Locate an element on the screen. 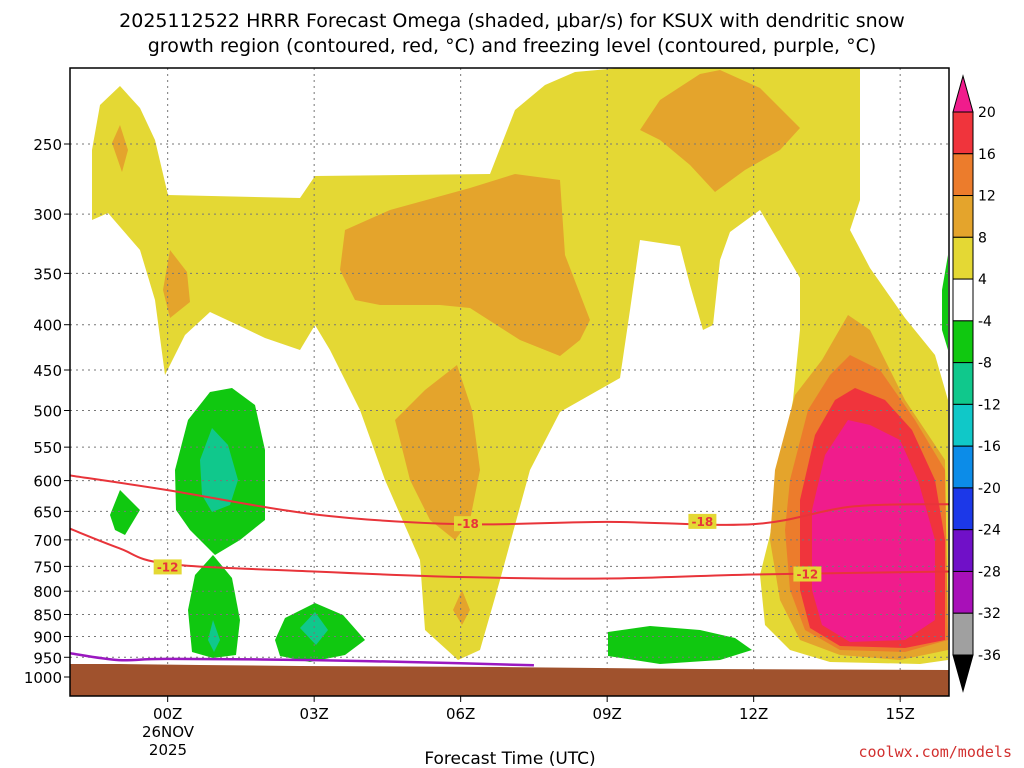  colorbar: 20 16 12 8 4 -4 -8 -12 -16 -20 -24 -28 -32 -36 is located at coordinates (976, 383).